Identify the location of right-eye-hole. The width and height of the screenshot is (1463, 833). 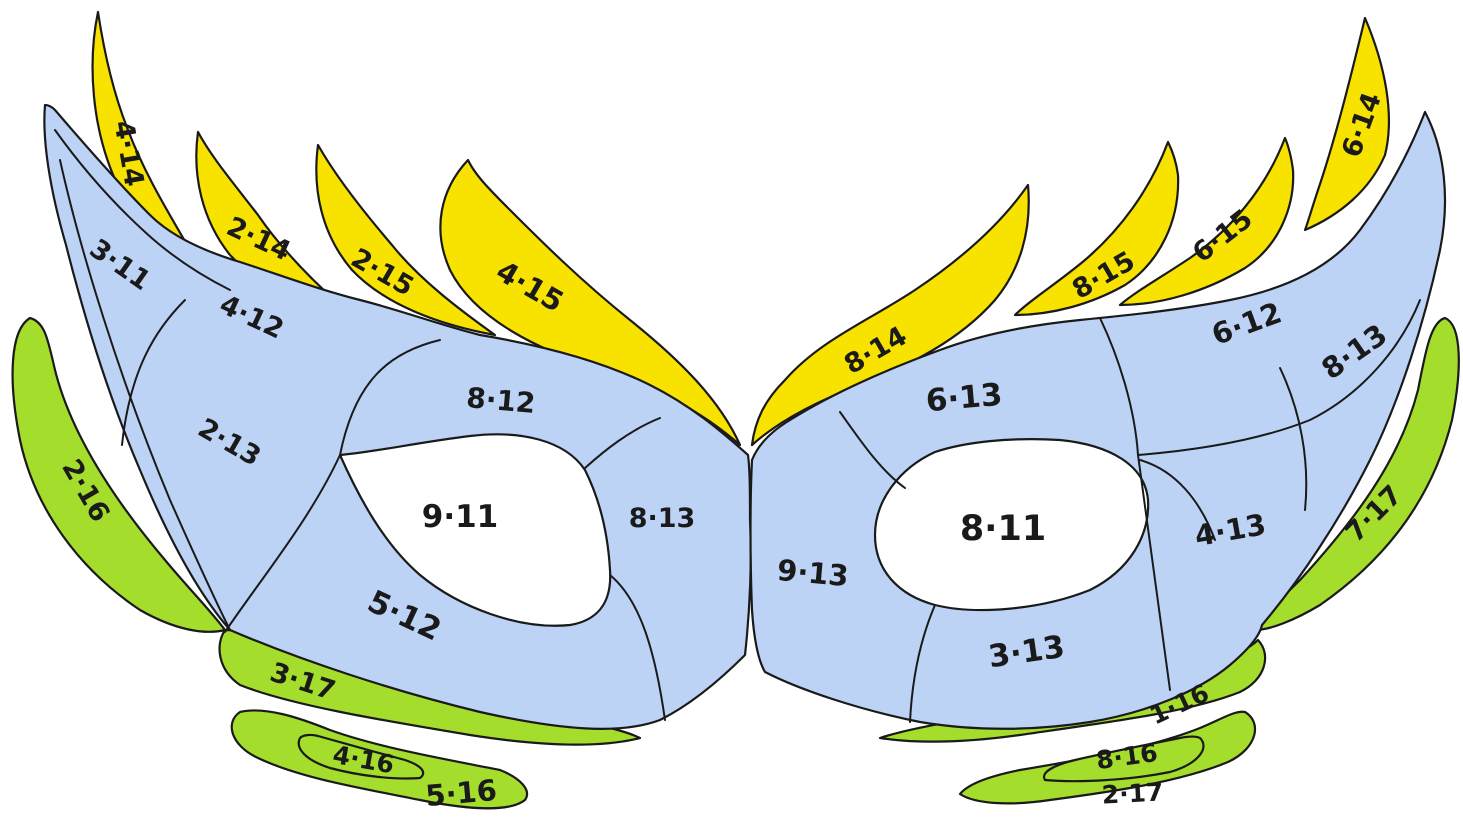
(1011, 525).